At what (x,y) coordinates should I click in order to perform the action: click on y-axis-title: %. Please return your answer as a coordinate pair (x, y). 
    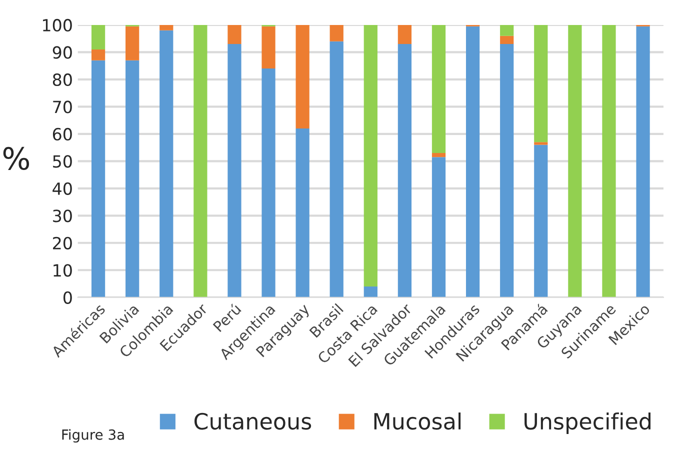
    Looking at the image, I should click on (16, 158).